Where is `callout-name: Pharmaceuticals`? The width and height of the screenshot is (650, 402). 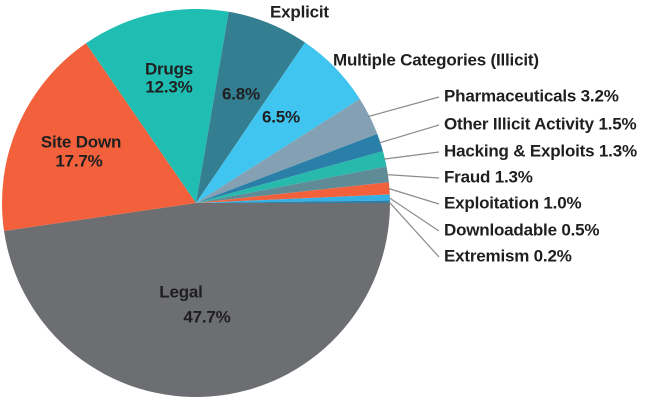 callout-name: Pharmaceuticals is located at coordinates (510, 96).